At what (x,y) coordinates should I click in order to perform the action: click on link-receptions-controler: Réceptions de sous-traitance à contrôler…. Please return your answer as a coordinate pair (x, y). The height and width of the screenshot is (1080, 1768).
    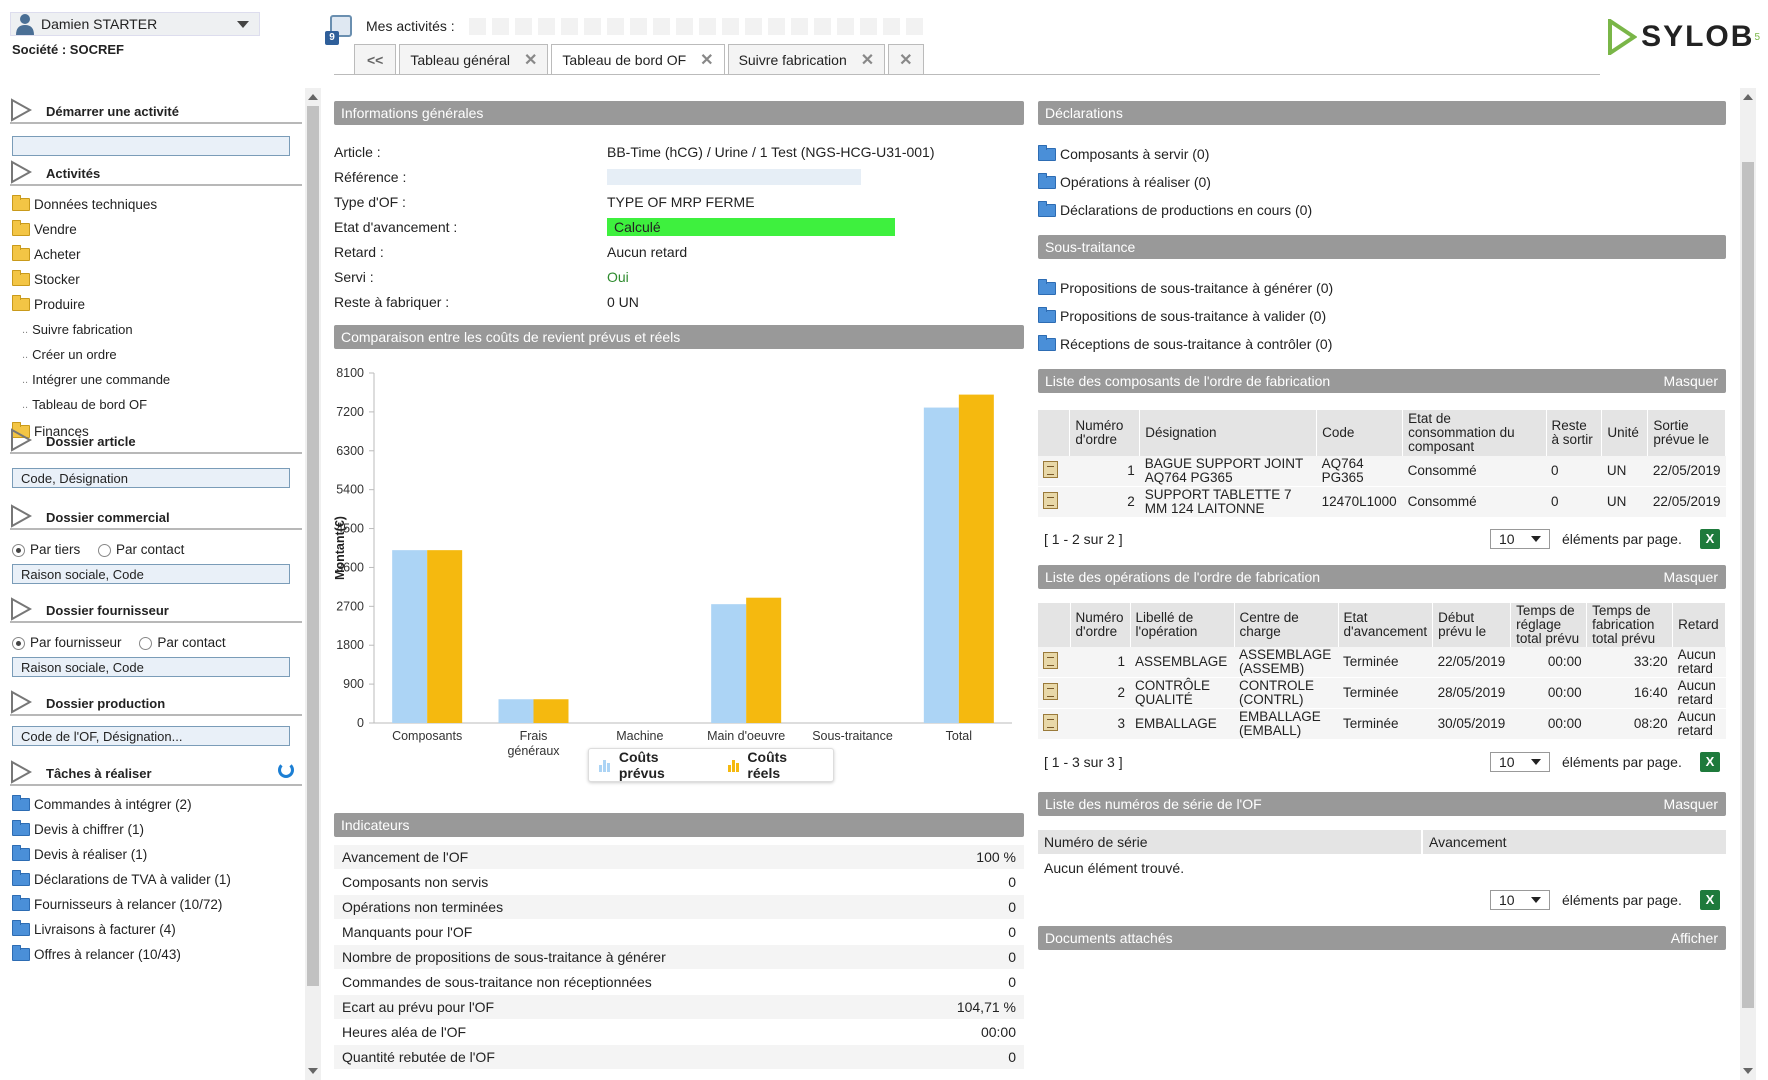
    Looking at the image, I should click on (1185, 344).